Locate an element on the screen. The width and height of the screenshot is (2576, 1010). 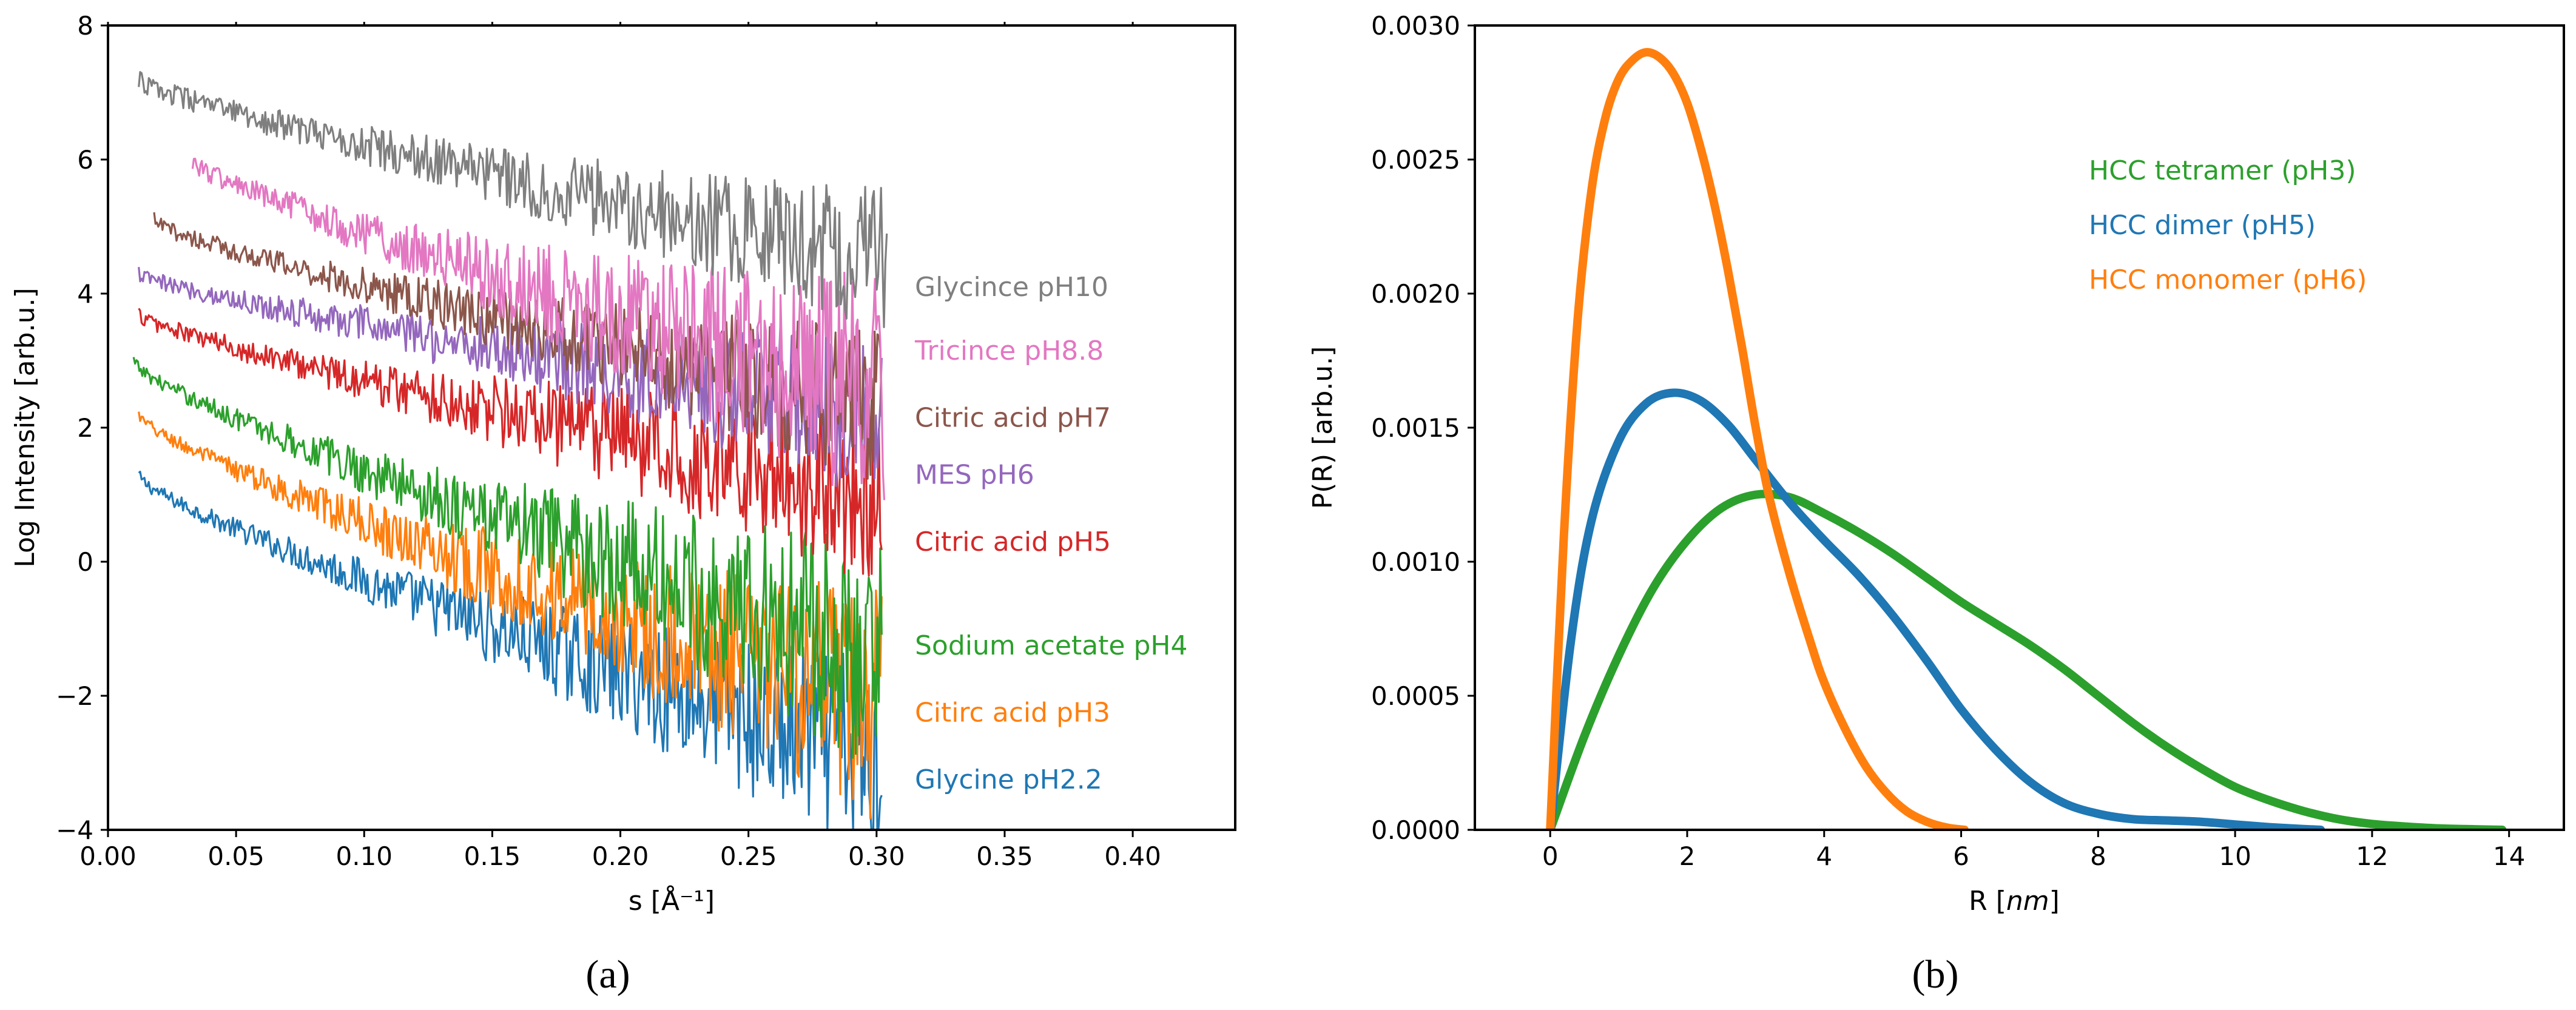
a-y-tick-label: 6 is located at coordinates (85, 160).